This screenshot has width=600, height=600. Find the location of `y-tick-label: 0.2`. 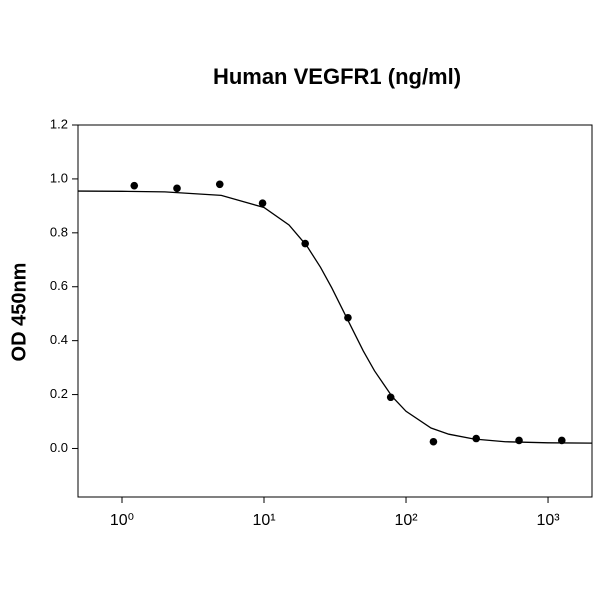

y-tick-label: 0.2 is located at coordinates (59, 393).